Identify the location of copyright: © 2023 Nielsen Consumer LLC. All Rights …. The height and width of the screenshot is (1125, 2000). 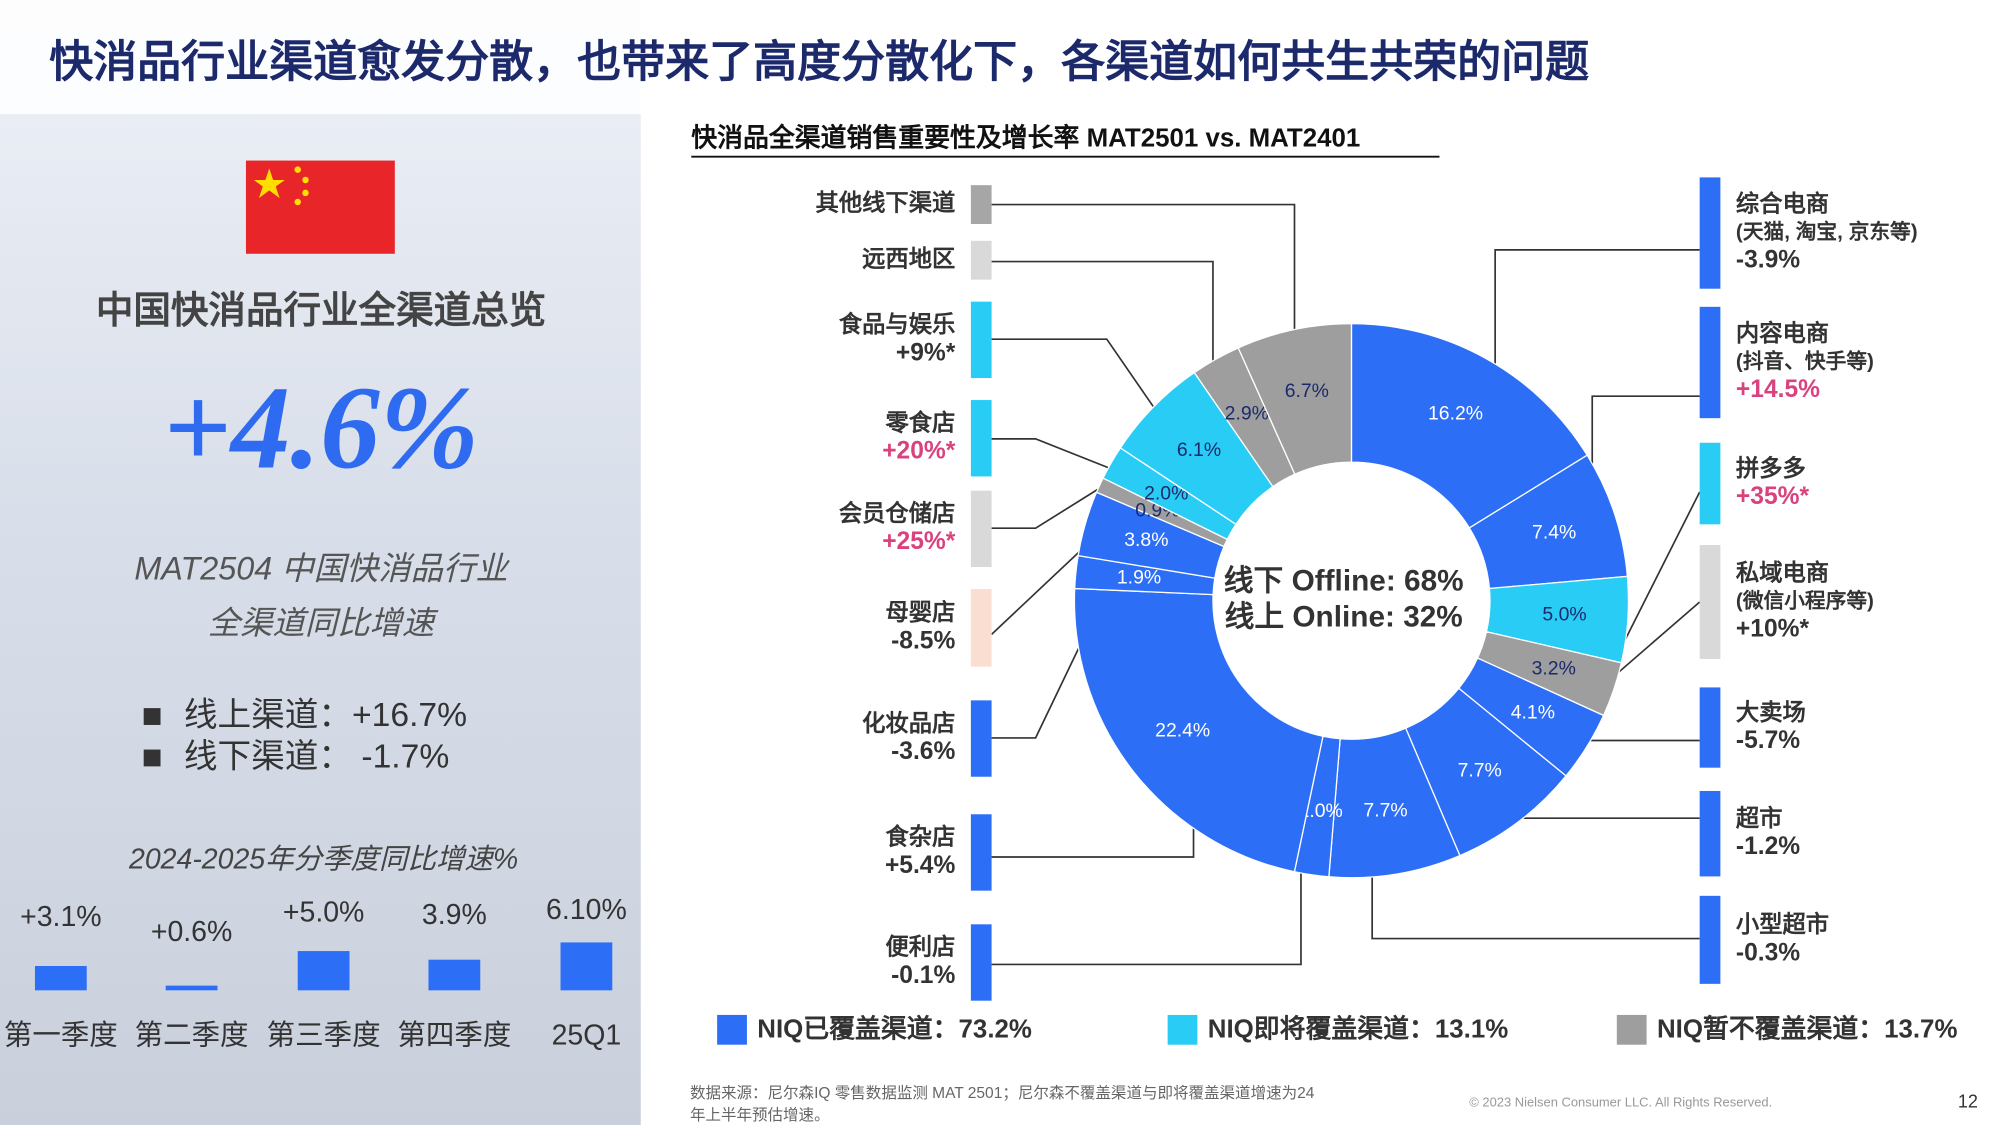
(1620, 1101).